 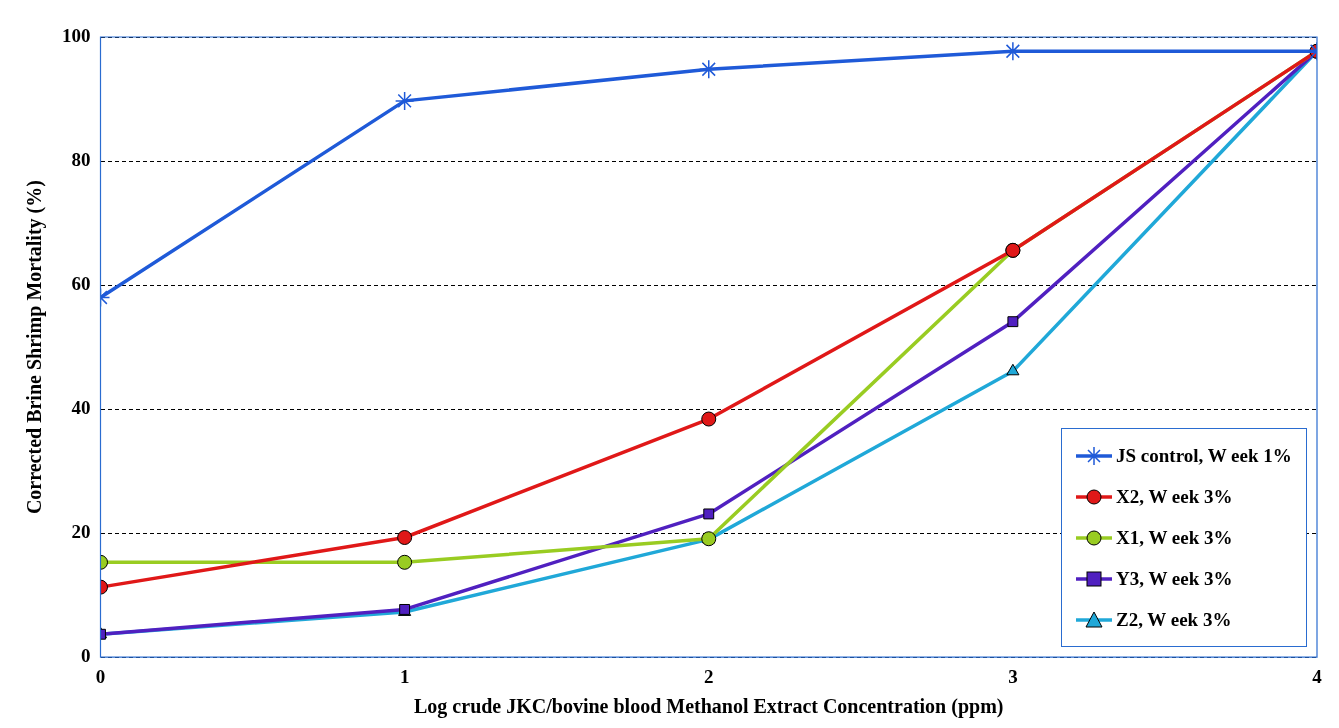 I want to click on y-tick-label: 0, so click(x=86, y=656).